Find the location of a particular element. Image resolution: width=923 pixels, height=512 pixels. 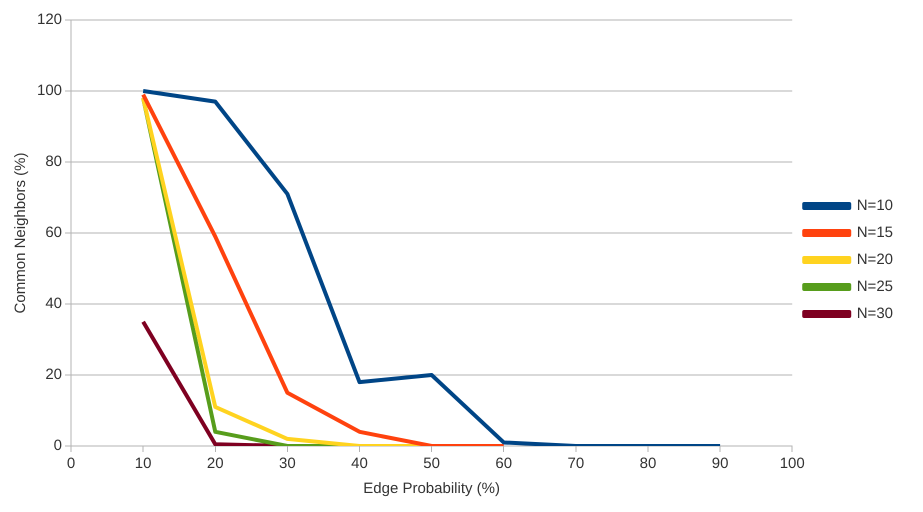

x-tick-label: 50 is located at coordinates (431, 463).